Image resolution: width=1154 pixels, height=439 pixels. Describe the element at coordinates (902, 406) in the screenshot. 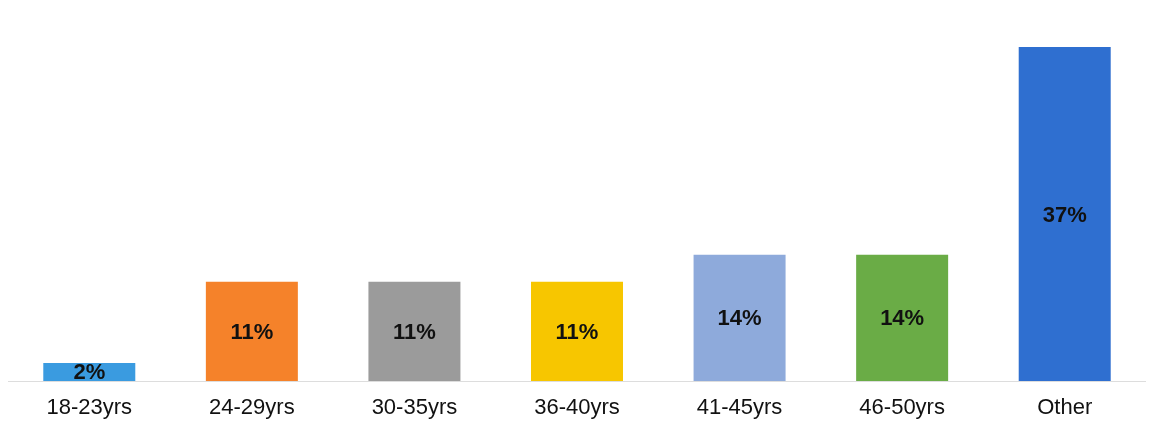

I see `x-tick-label: 46-50yrs` at that location.